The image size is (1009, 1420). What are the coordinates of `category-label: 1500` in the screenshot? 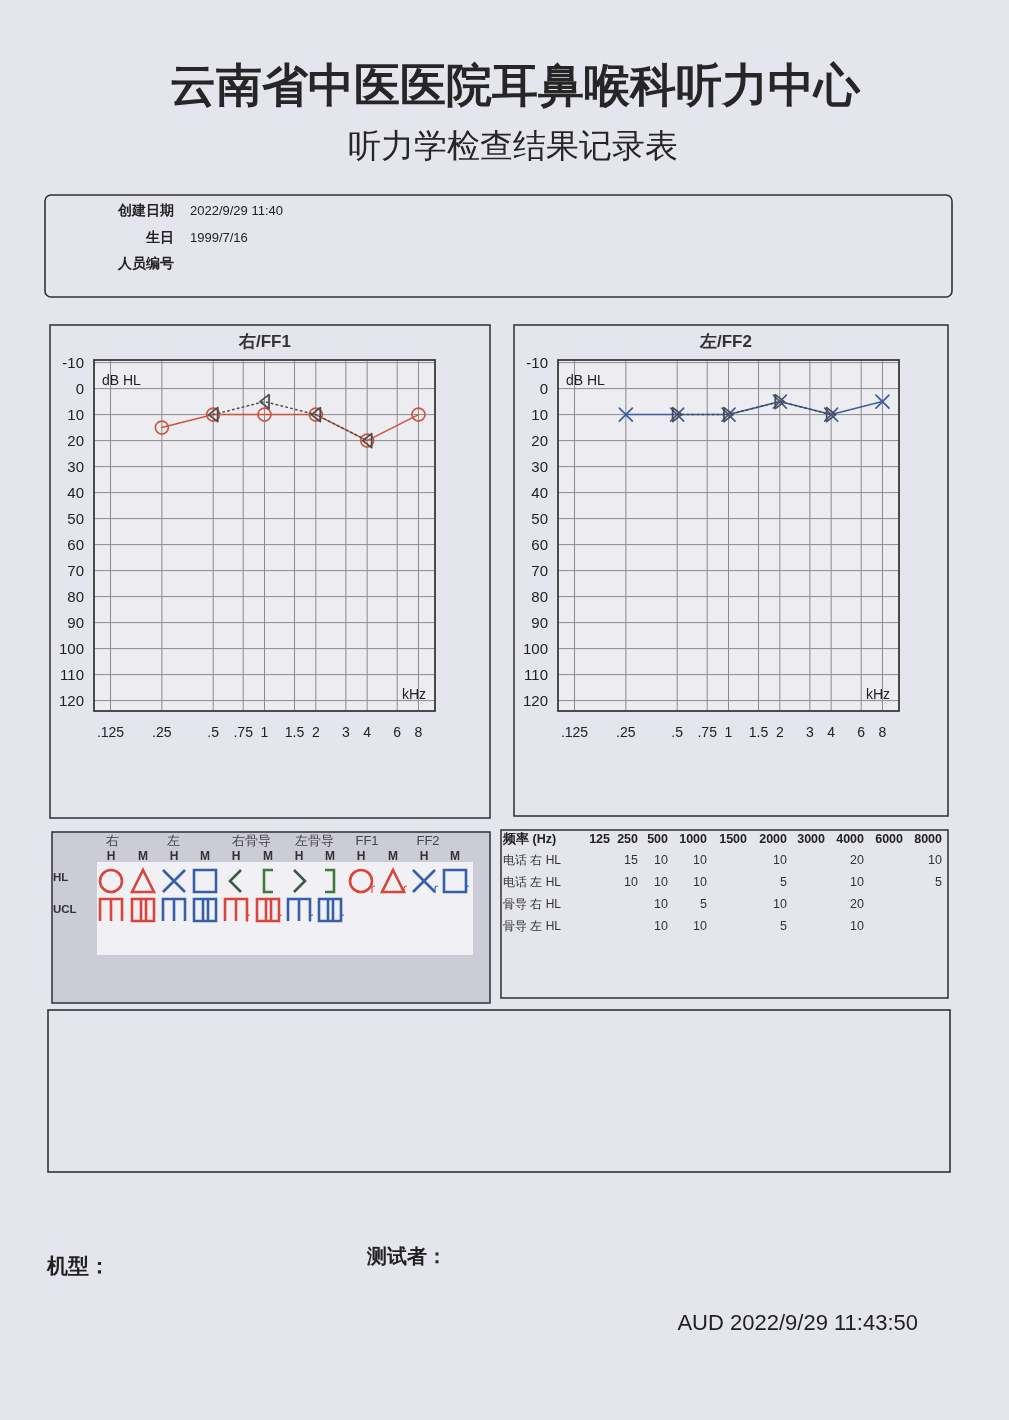 It's located at (733, 839).